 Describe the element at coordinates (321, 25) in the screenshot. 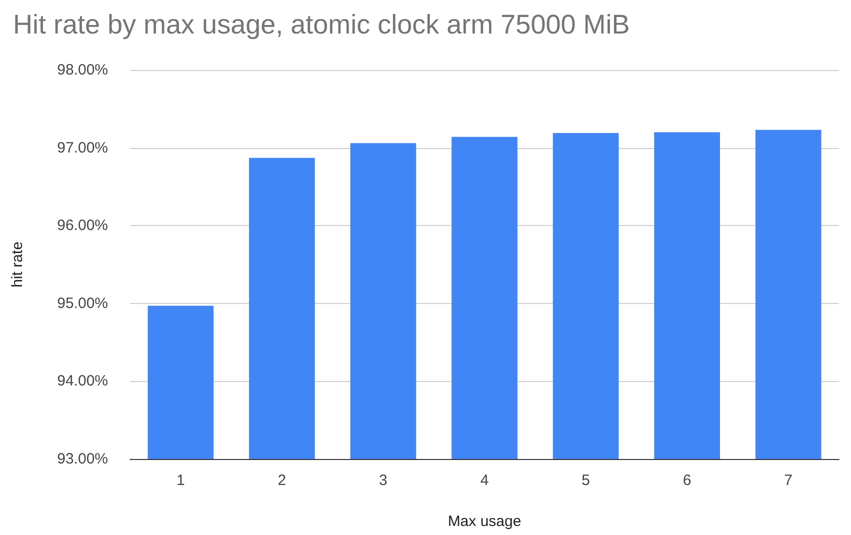

I see `chart-title: Hit rate by max usage, atomic clock arm 75000 MiB` at that location.